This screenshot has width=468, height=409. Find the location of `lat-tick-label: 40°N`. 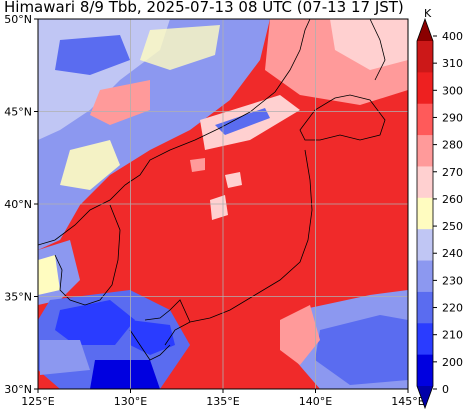

lat-tick-label: 40°N is located at coordinates (18, 204).